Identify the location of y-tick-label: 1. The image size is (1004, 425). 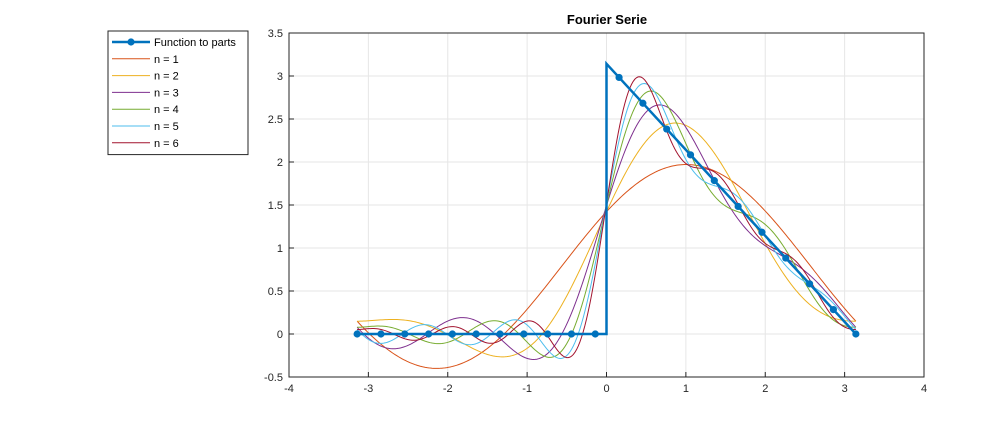
(280, 249).